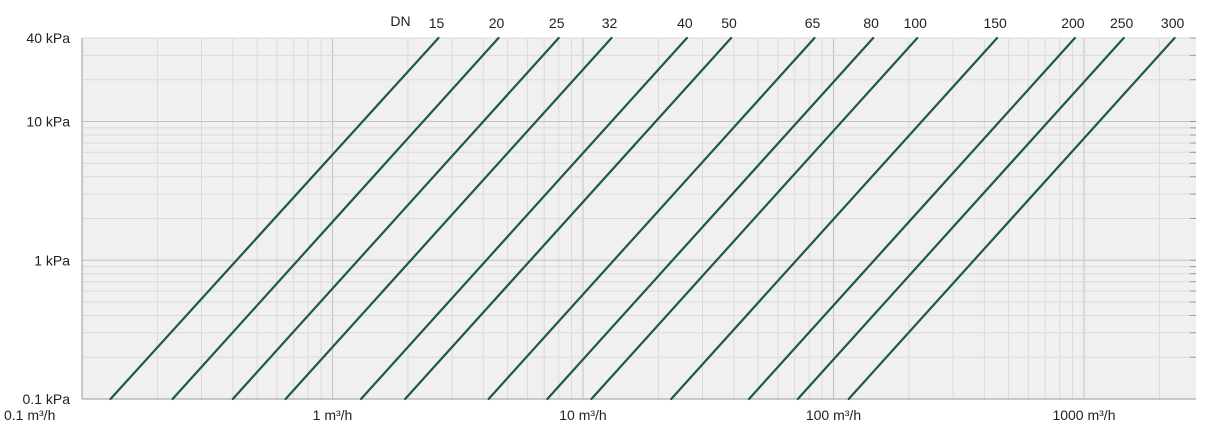 The width and height of the screenshot is (1219, 433). I want to click on dn-label-80: 80, so click(871, 23).